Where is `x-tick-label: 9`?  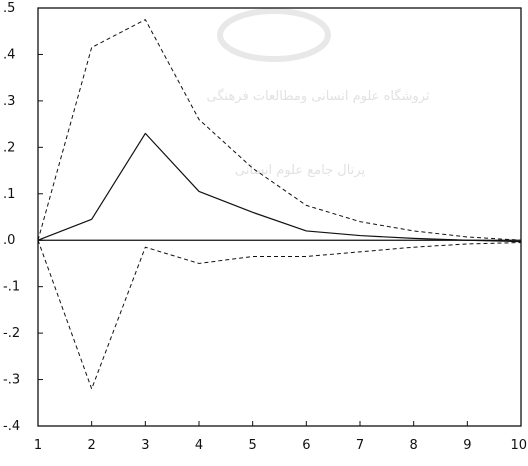 x-tick-label: 9 is located at coordinates (467, 445).